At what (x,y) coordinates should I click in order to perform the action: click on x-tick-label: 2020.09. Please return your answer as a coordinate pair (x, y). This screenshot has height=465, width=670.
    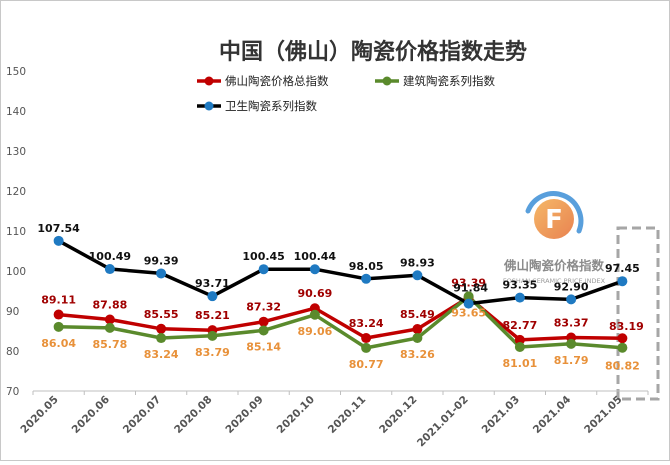
    Looking at the image, I should click on (244, 415).